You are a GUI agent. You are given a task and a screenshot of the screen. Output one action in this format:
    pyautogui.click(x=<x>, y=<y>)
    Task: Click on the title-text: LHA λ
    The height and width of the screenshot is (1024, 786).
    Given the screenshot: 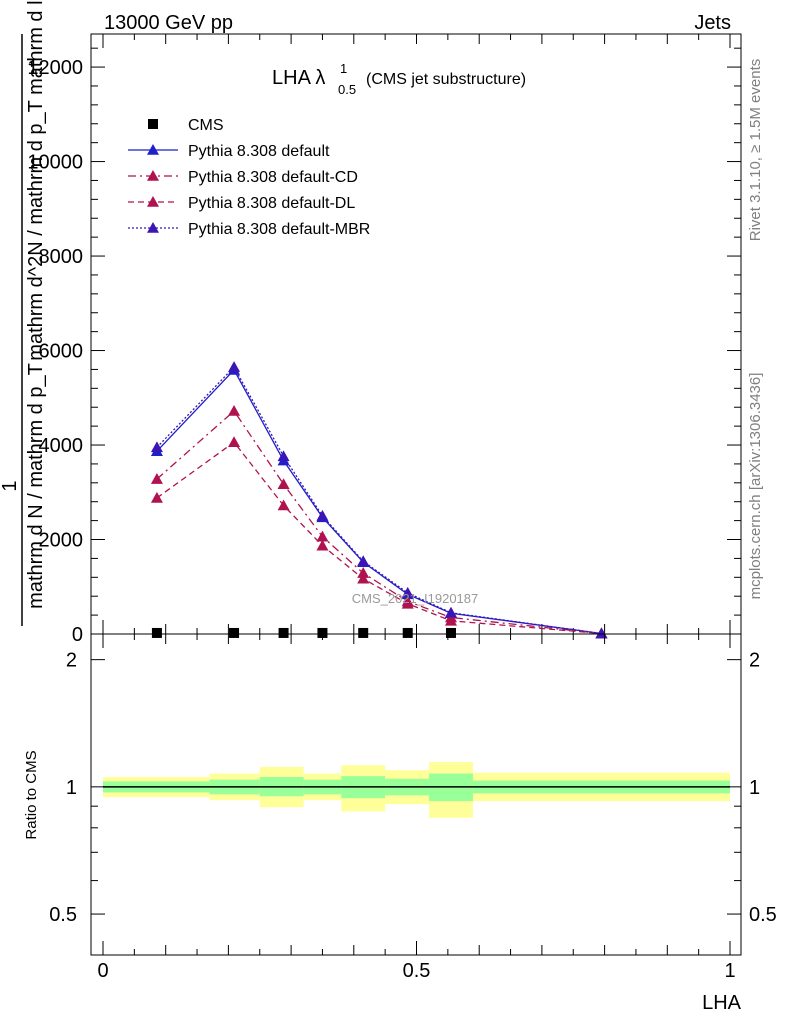 What is the action you would take?
    pyautogui.click(x=298, y=78)
    